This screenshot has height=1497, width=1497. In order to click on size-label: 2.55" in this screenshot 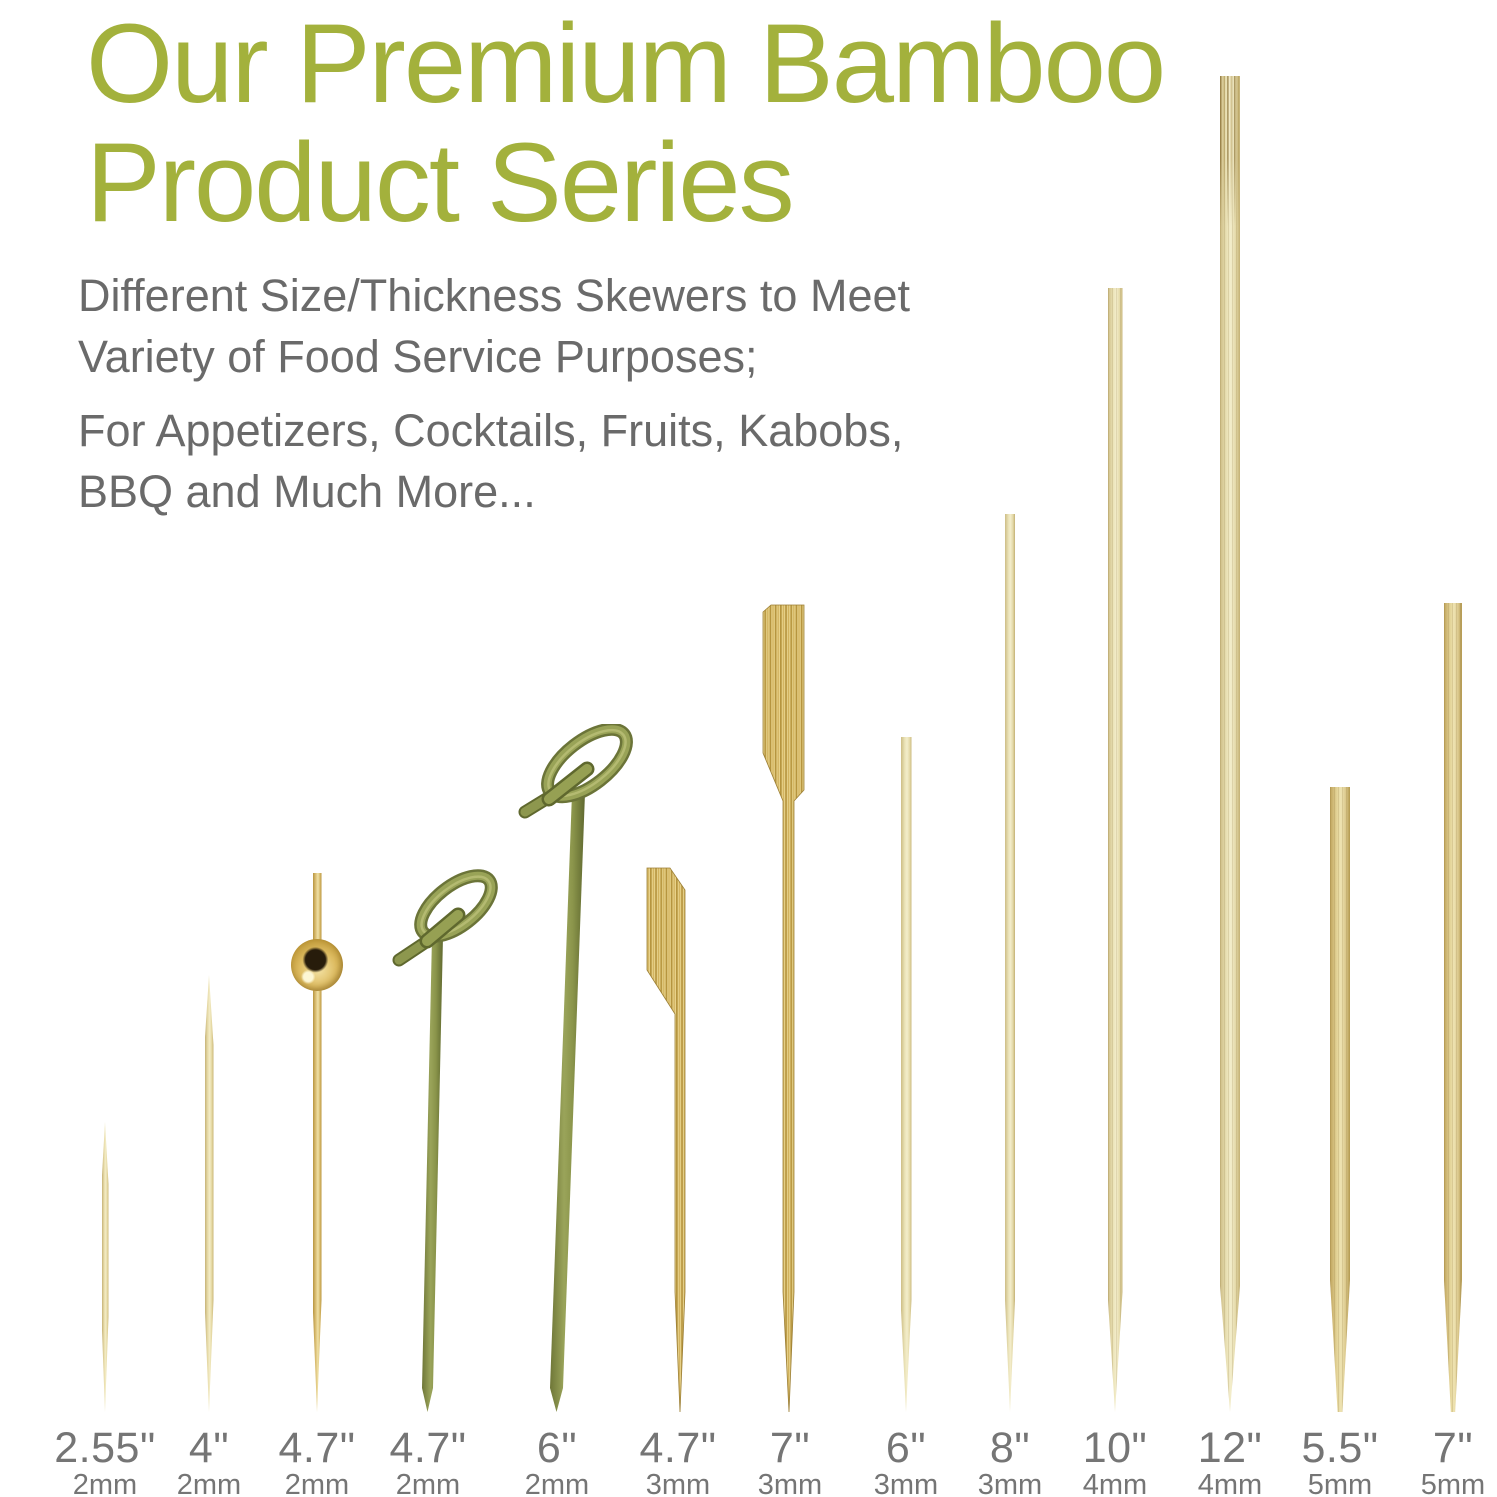, I will do `click(105, 1448)`.